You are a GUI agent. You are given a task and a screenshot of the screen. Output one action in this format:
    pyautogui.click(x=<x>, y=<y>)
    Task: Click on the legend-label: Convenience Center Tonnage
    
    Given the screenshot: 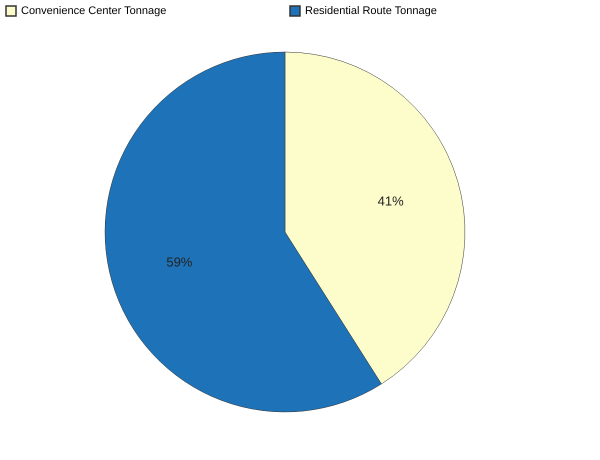 What is the action you would take?
    pyautogui.click(x=93, y=11)
    